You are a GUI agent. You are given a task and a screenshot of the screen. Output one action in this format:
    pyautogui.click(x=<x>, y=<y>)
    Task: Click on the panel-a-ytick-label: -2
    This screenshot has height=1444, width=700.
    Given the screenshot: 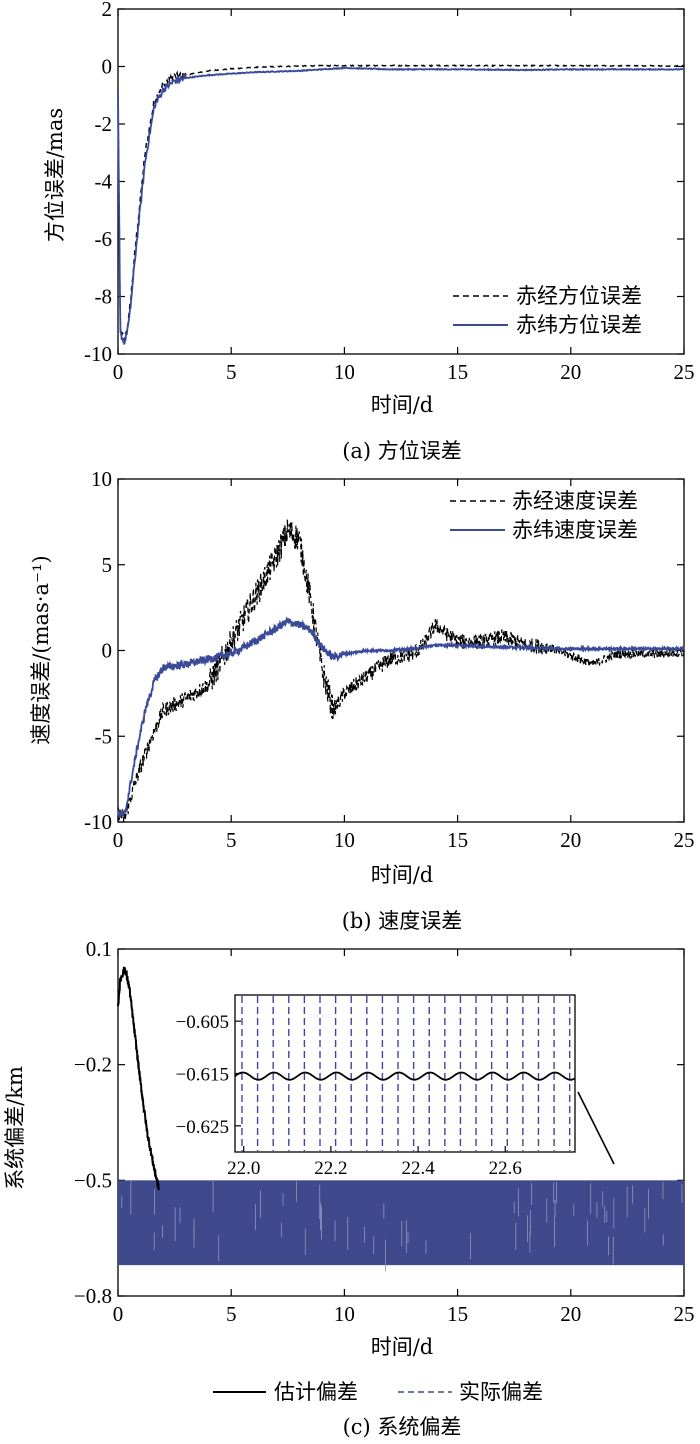 What is the action you would take?
    pyautogui.click(x=104, y=124)
    